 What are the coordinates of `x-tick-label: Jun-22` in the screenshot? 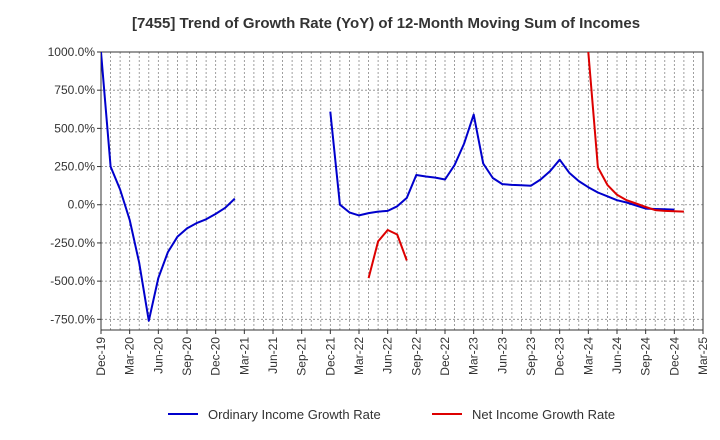 It's located at (388, 355).